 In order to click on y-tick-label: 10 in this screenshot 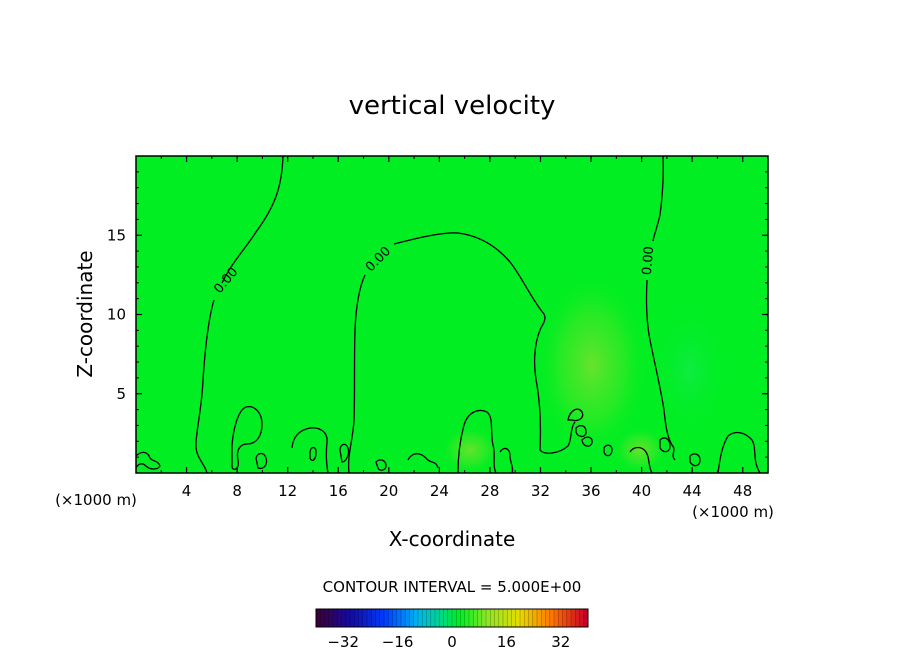, I will do `click(116, 315)`.